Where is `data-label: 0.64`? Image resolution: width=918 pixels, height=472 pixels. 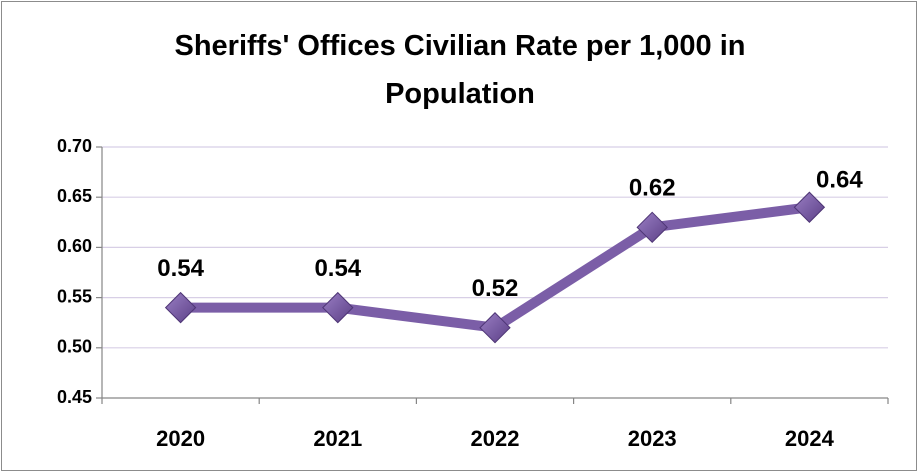
data-label: 0.64 is located at coordinates (839, 180).